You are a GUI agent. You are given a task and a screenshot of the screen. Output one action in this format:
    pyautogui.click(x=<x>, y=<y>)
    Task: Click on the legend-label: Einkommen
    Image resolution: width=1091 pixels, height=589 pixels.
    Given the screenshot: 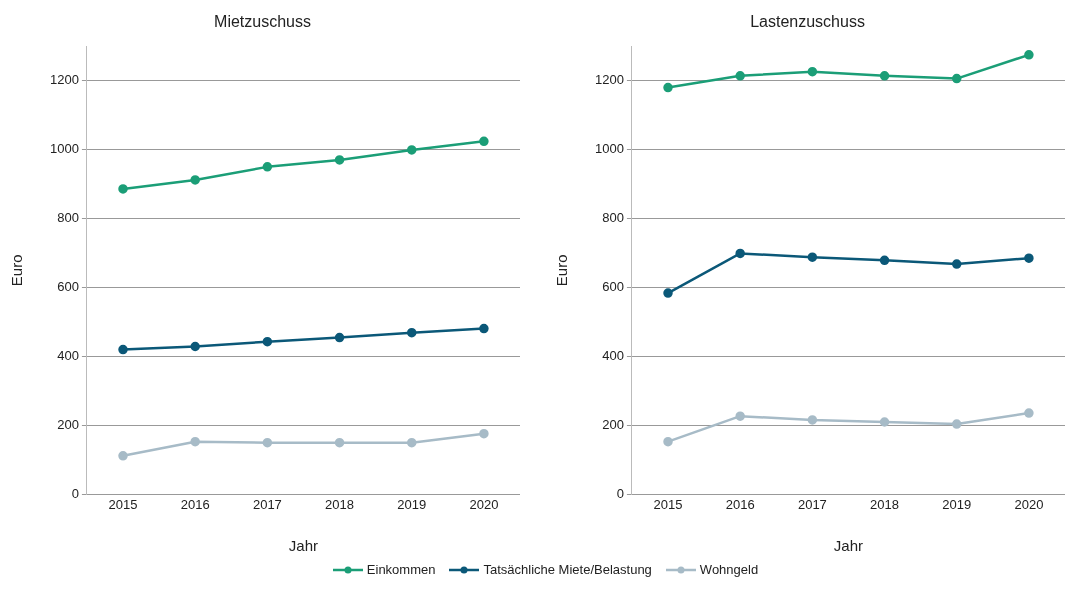 What is the action you would take?
    pyautogui.click(x=401, y=569)
    